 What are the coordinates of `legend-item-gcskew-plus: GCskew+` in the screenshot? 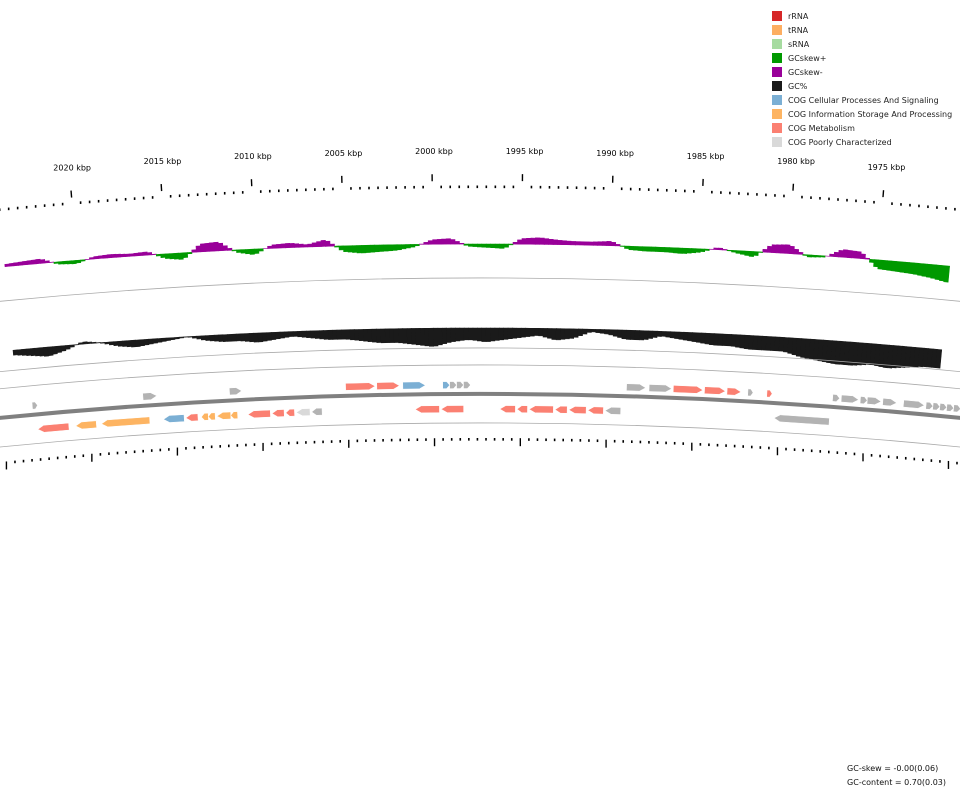 It's located at (862, 58).